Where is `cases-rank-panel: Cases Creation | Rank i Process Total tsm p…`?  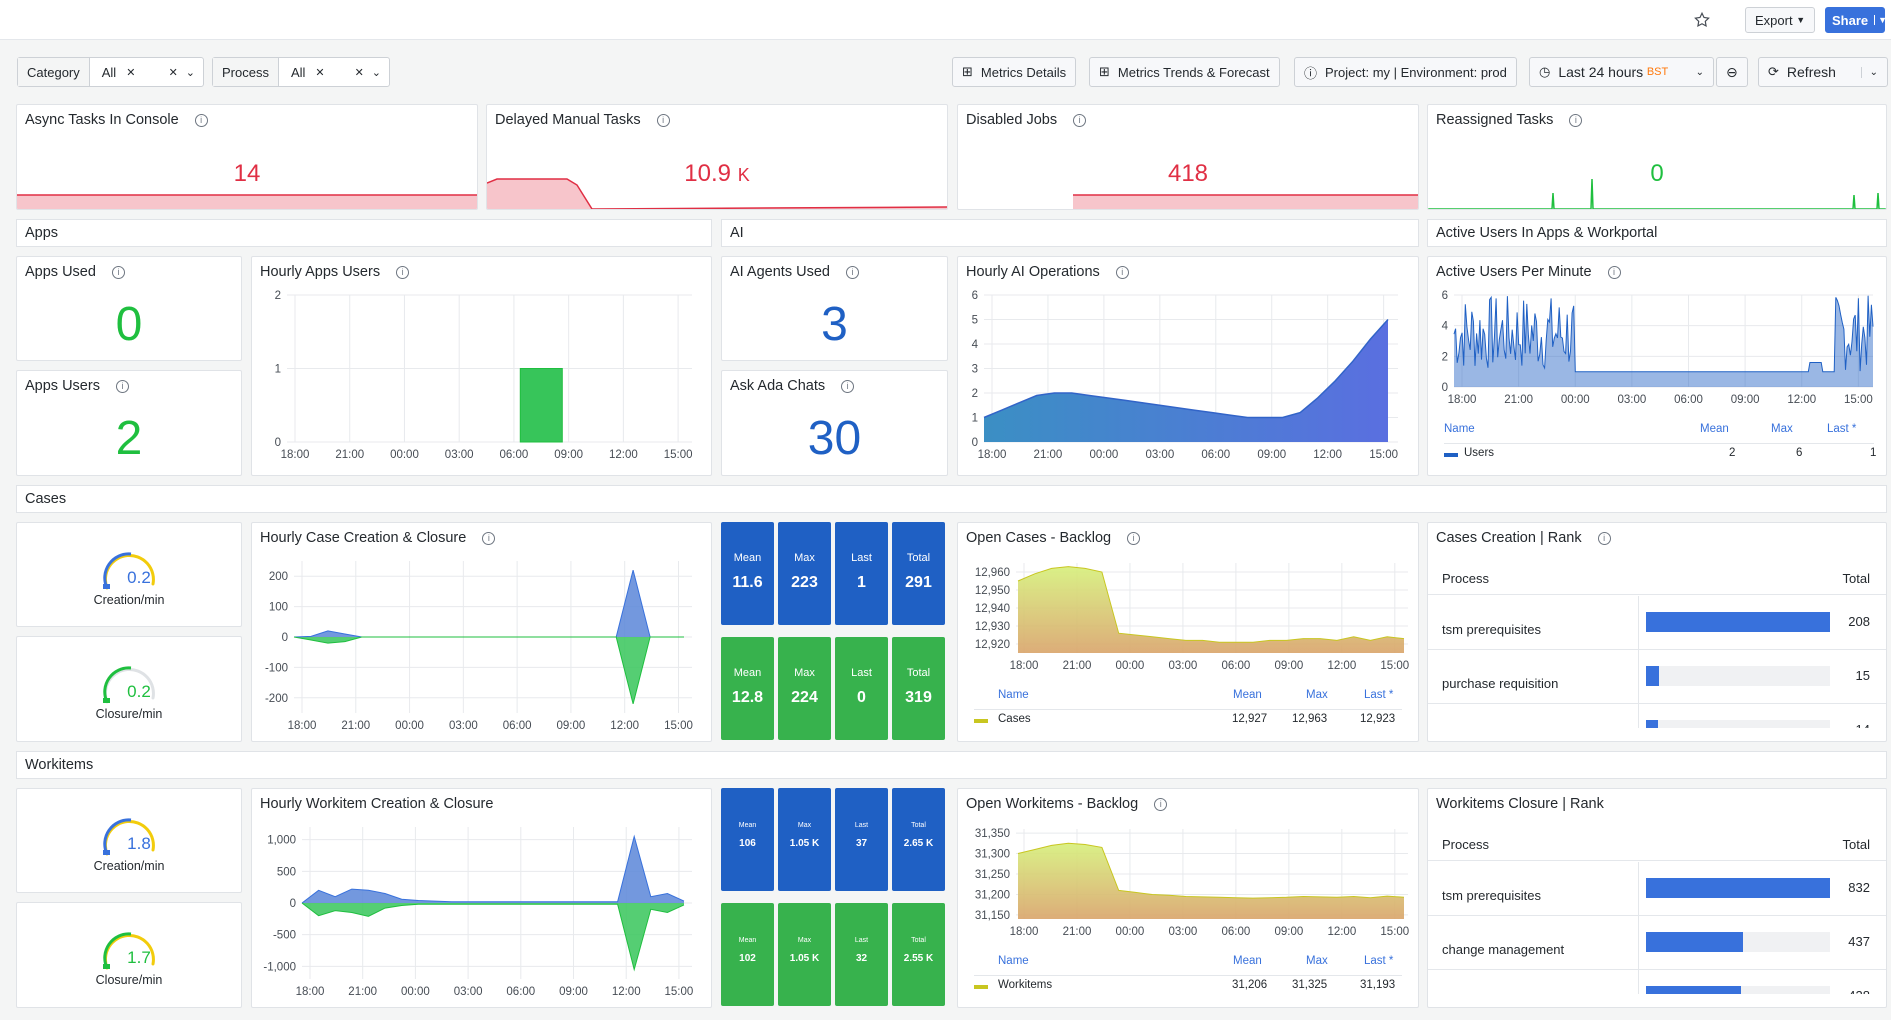 cases-rank-panel: Cases Creation | Rank i Process Total tsm p… is located at coordinates (1657, 632).